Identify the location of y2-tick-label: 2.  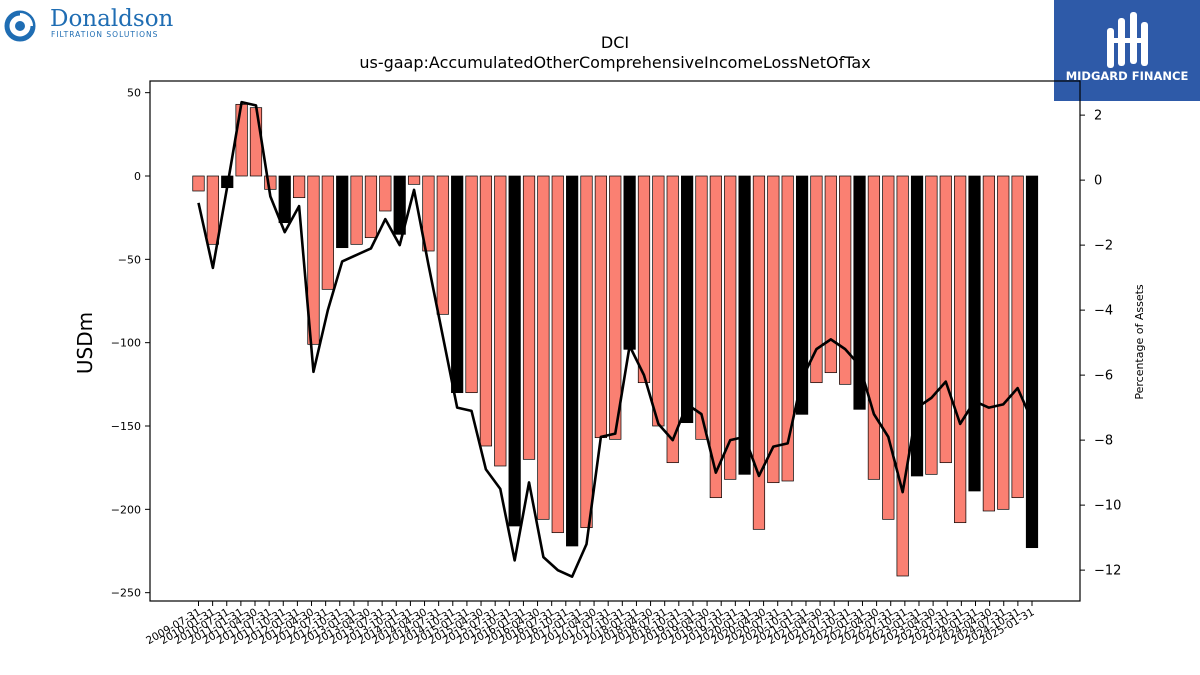
(1098, 116).